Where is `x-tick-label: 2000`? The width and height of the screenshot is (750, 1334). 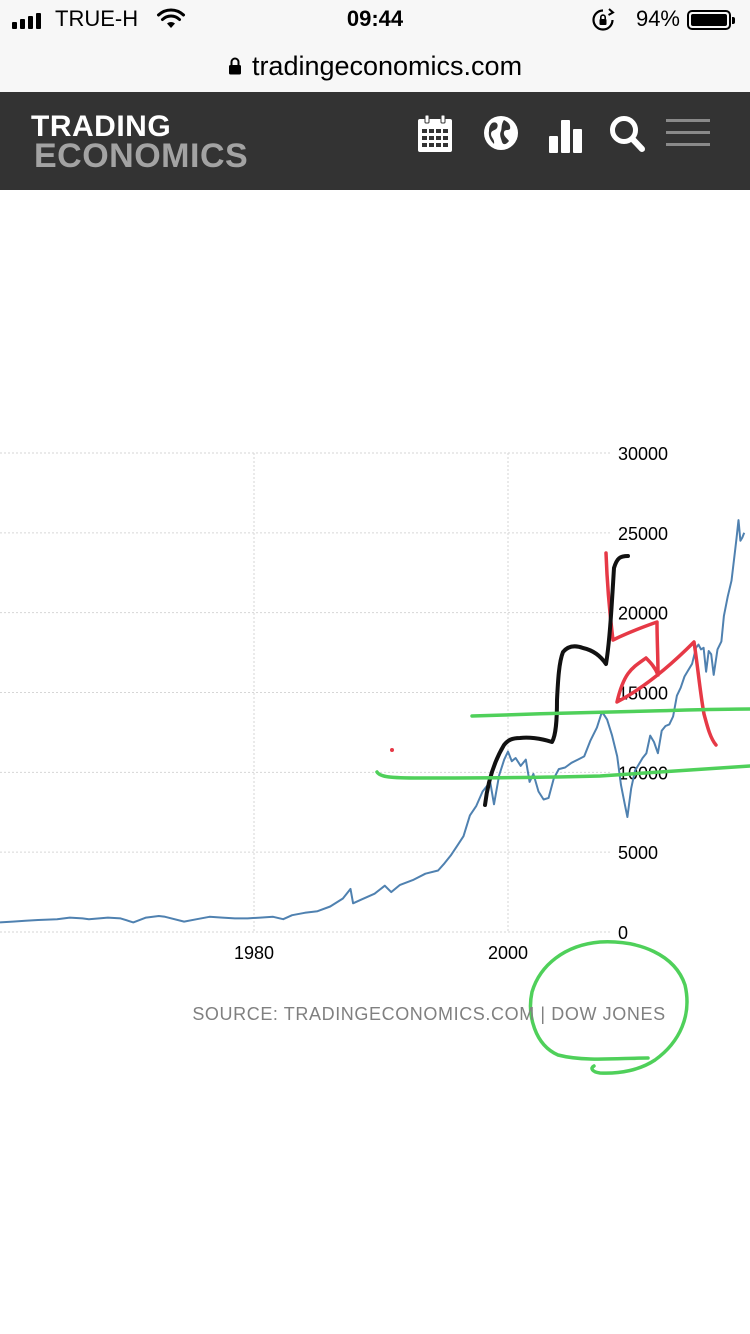
x-tick-label: 2000 is located at coordinates (508, 953).